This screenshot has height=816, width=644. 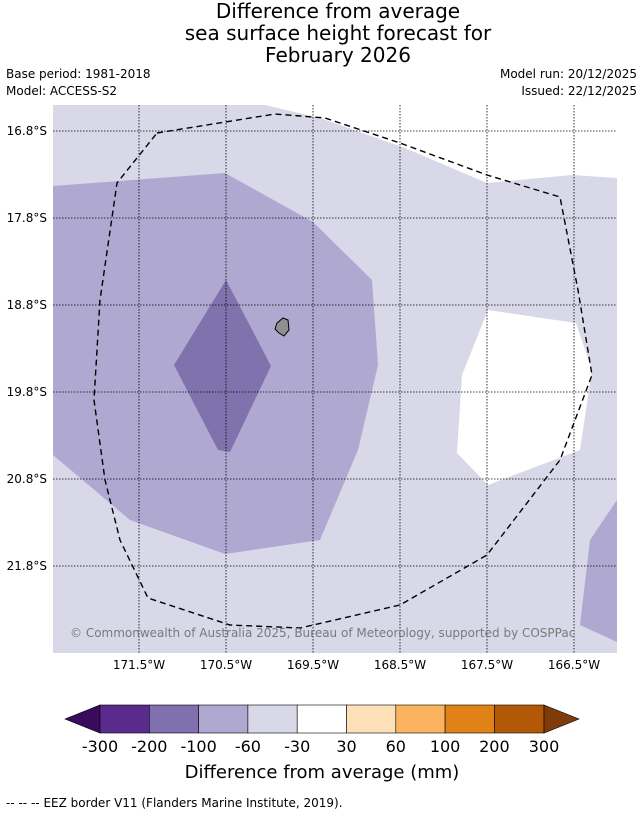 What do you see at coordinates (338, 33) in the screenshot?
I see `title-line-2: sea surface height forecast for` at bounding box center [338, 33].